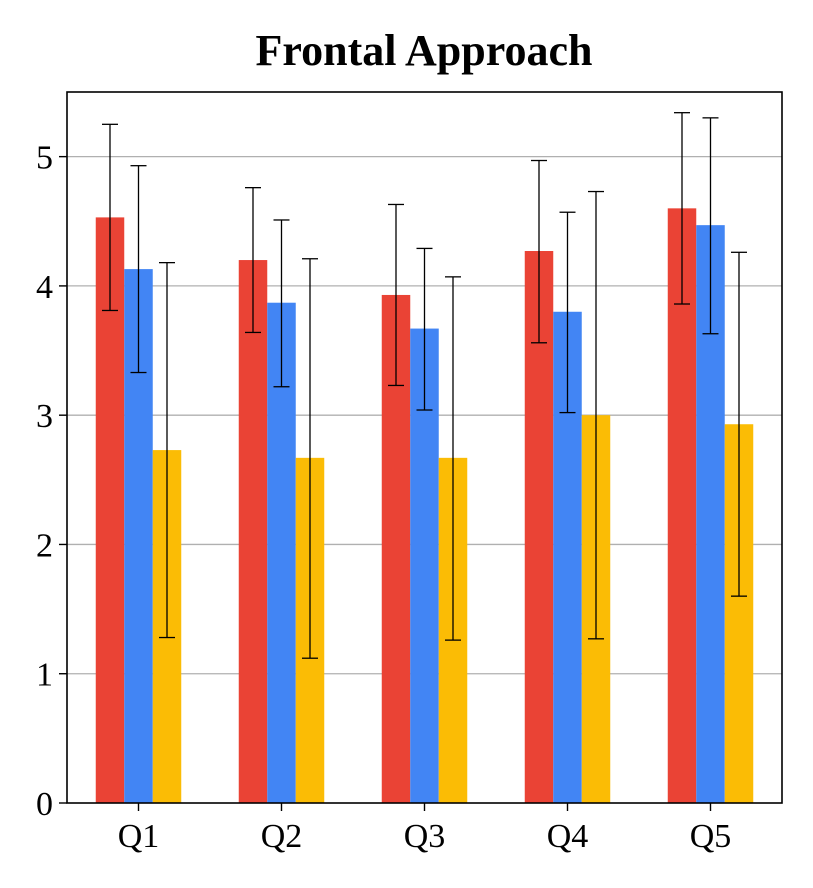 This screenshot has width=813, height=888. I want to click on chart-title: Frontal Approach, so click(424, 50).